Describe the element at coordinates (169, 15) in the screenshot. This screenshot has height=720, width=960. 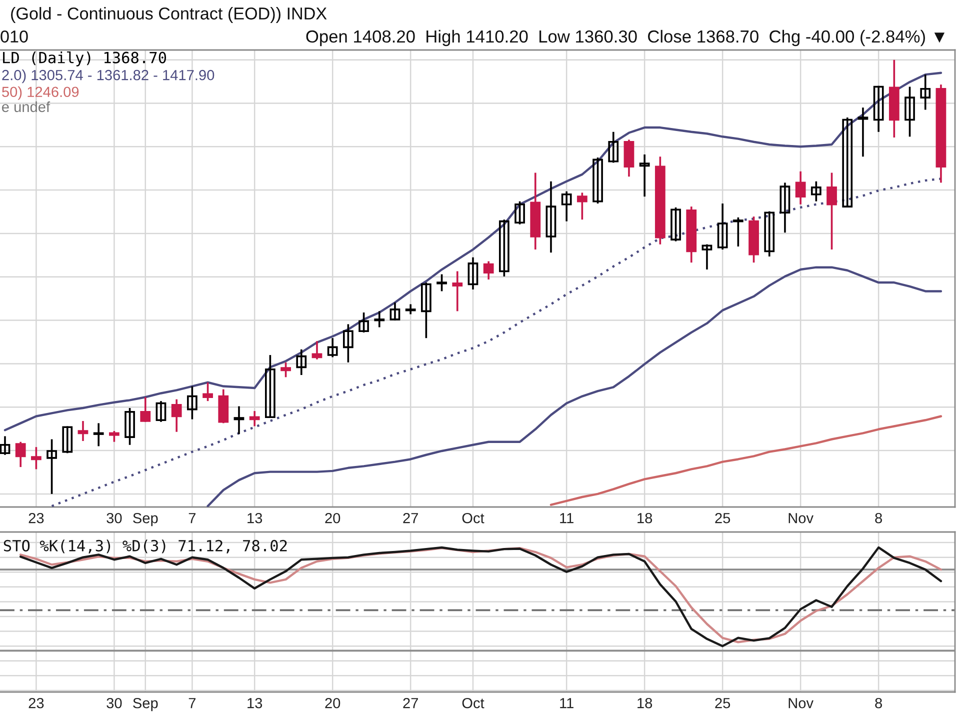
I see `chart-title: (Gold - Continuous Contract (EOD)) INDX` at that location.